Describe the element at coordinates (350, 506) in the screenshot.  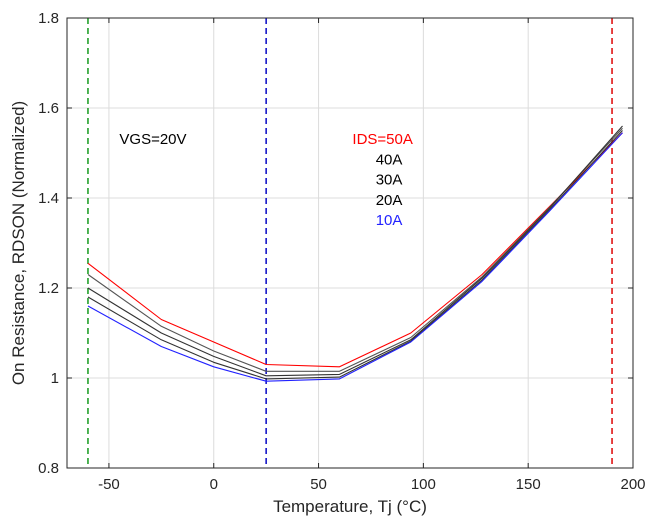
I see `x-axis-title: Temperature, Tj (°C)` at that location.